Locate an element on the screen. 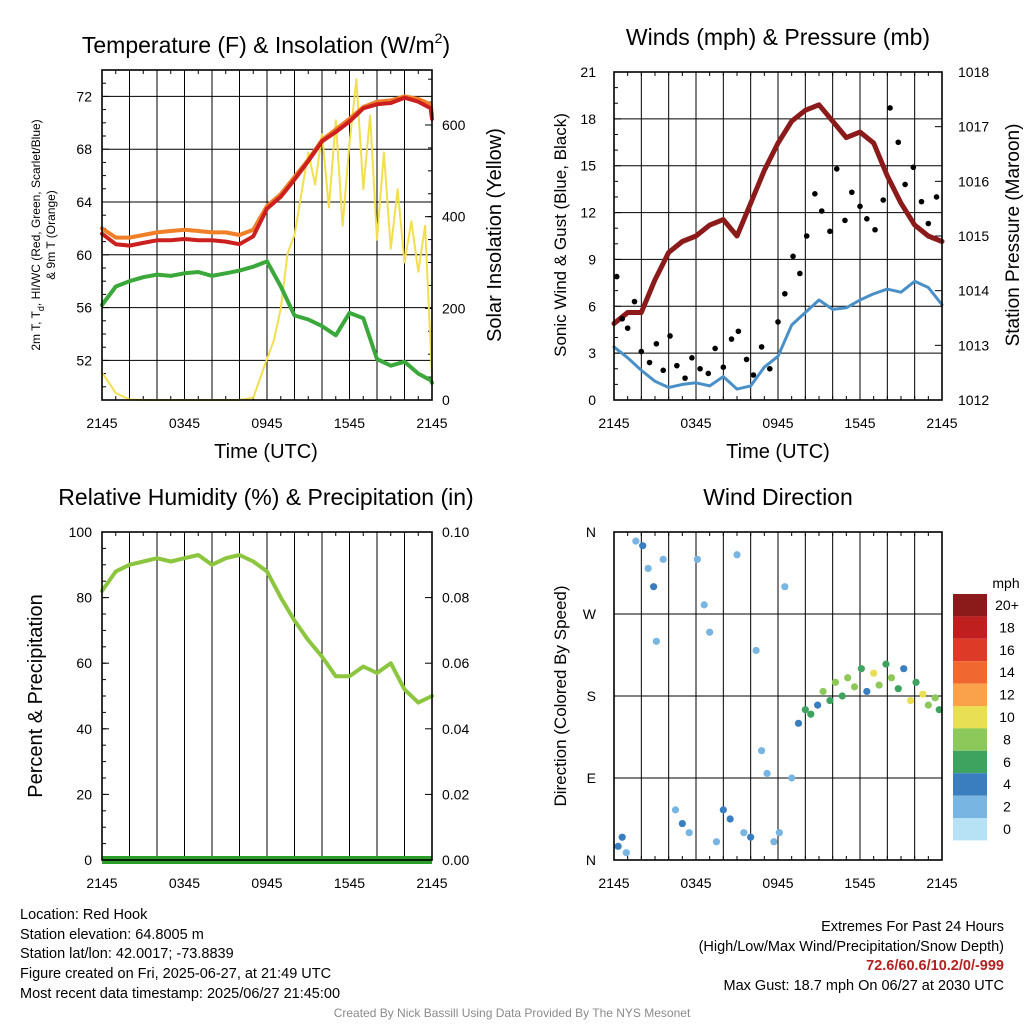 The width and height of the screenshot is (1024, 1024). temperature-ylabel-left-2: & 9m T (Orange) is located at coordinates (51, 235).